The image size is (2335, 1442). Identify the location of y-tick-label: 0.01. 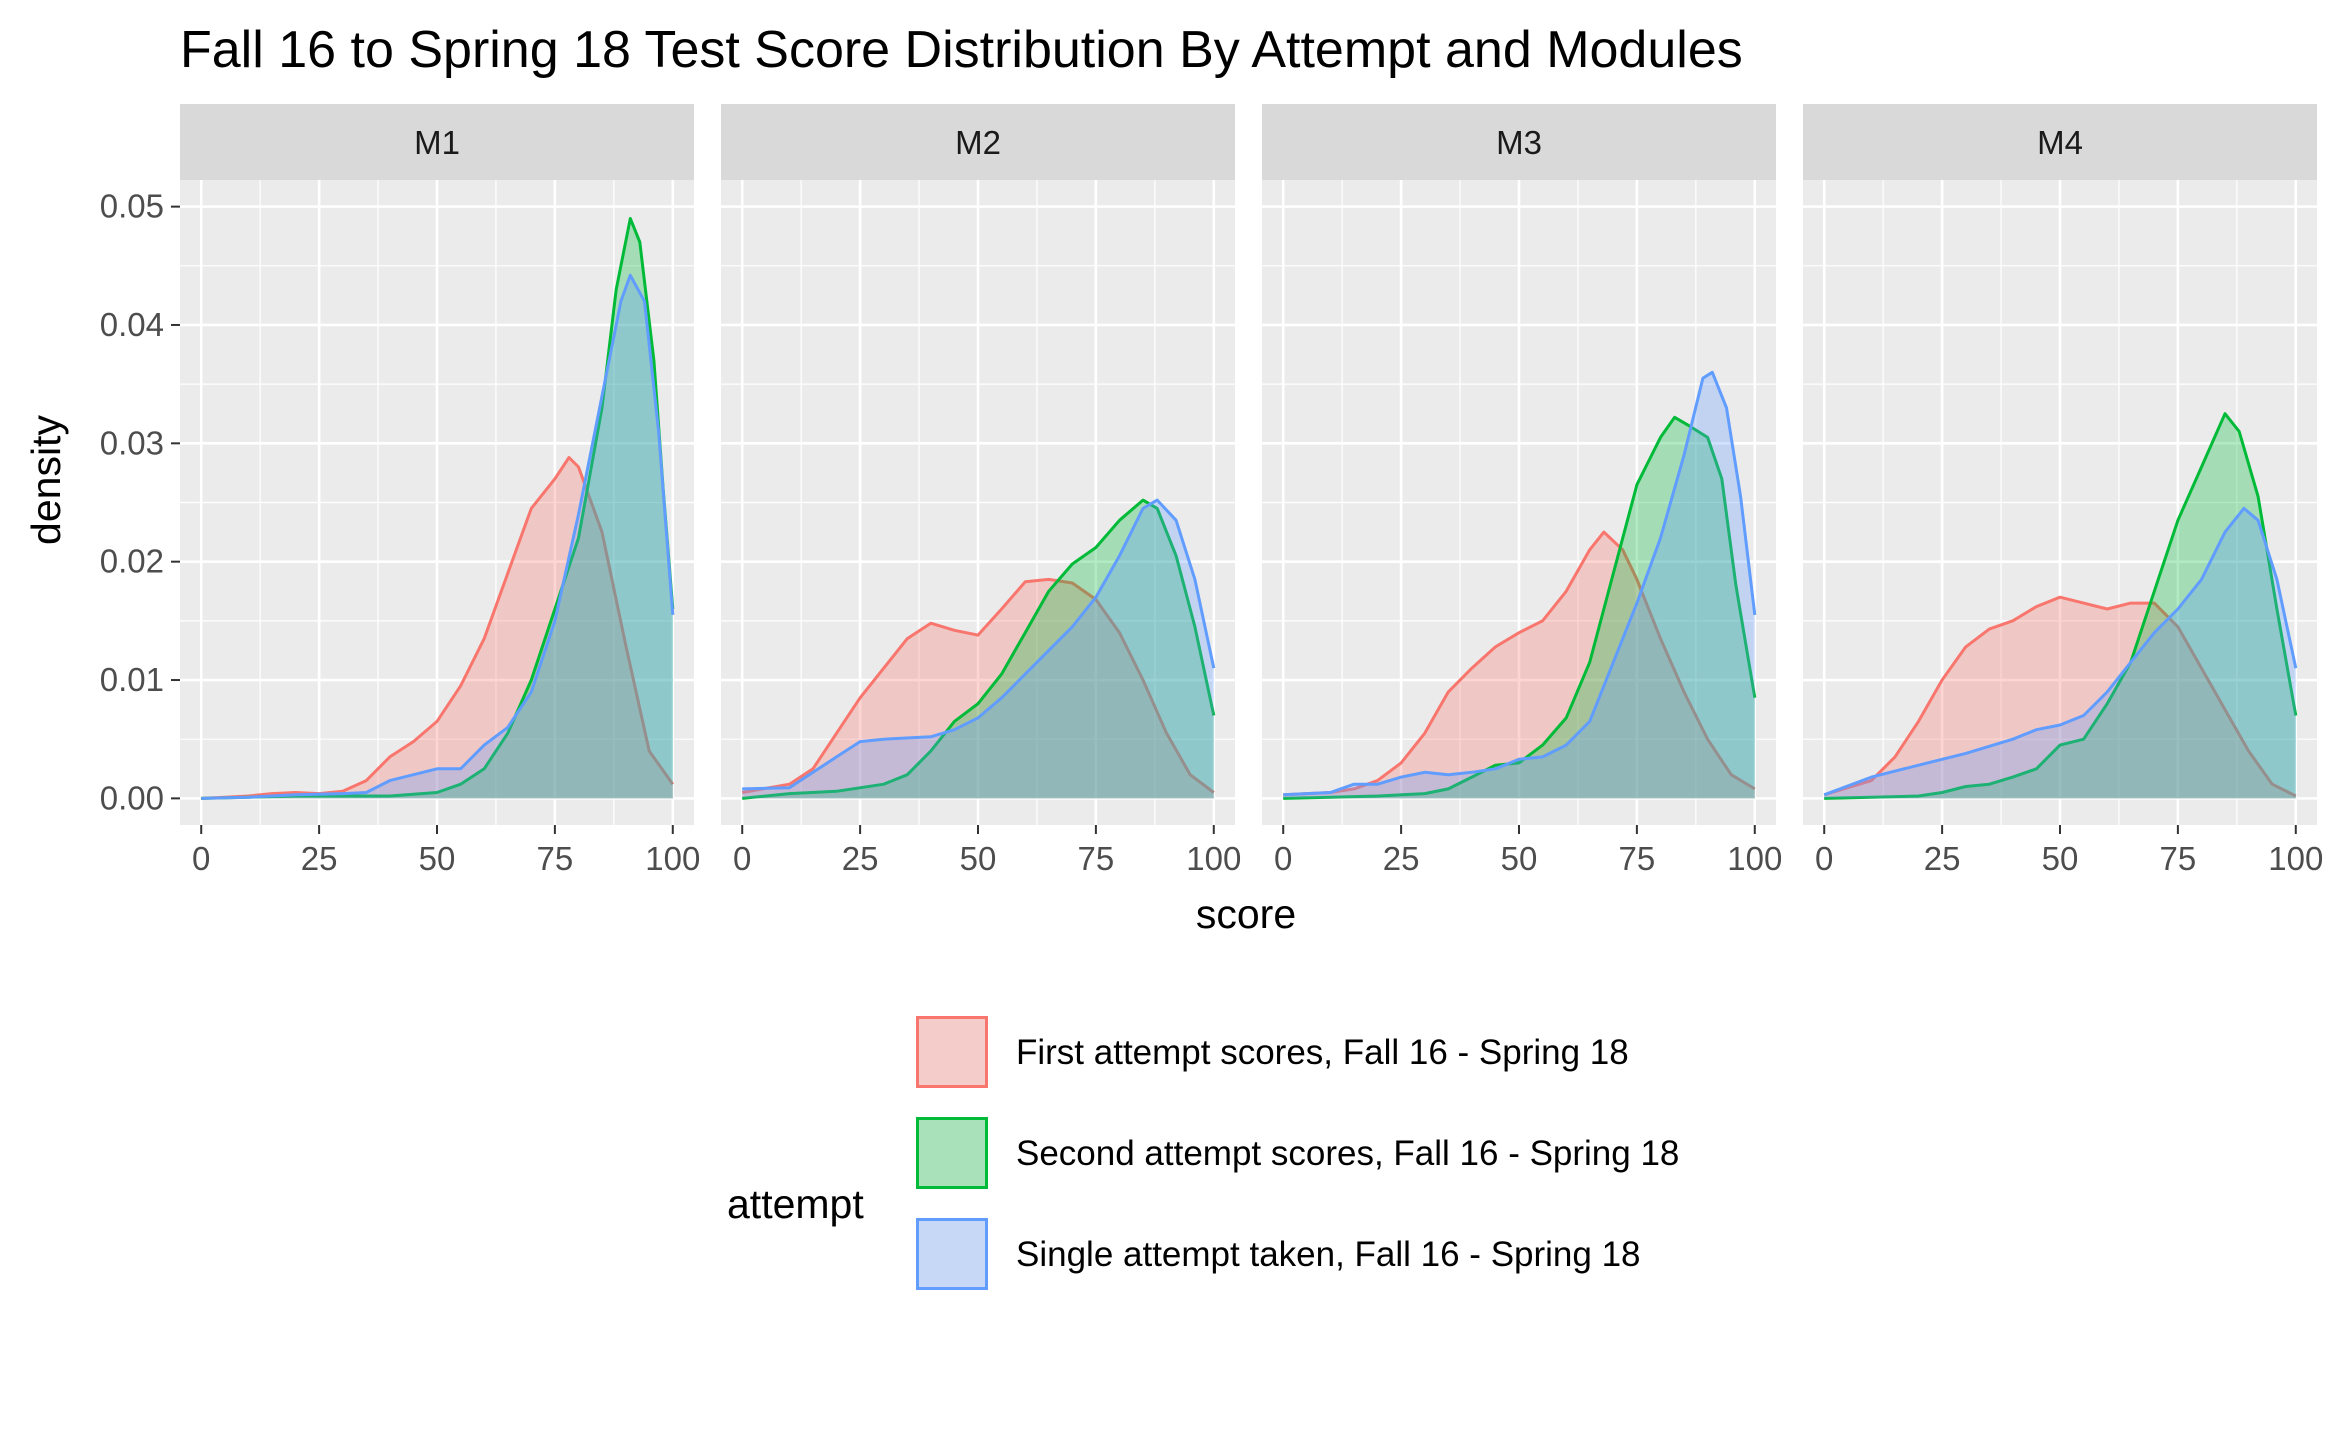
(132, 679).